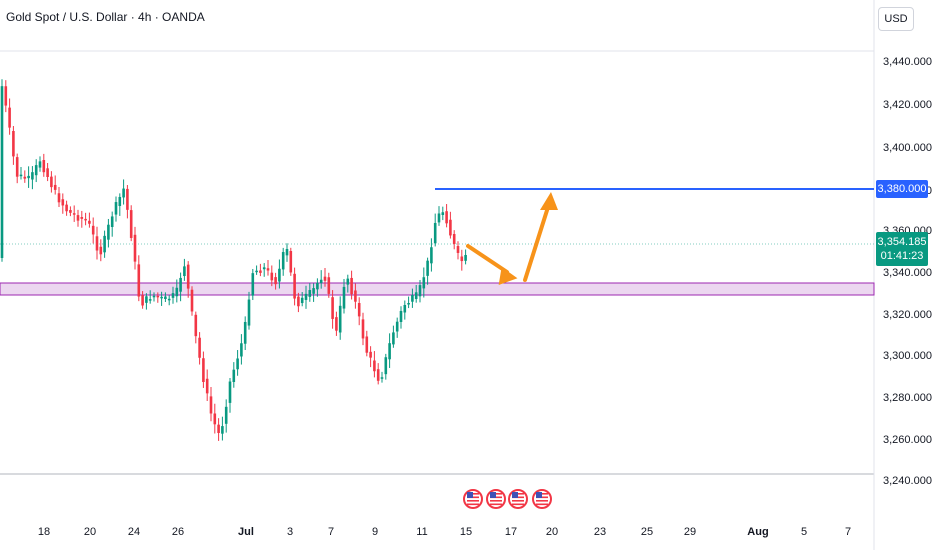  Describe the element at coordinates (178, 532) in the screenshot. I see `time-tick: 26` at that location.